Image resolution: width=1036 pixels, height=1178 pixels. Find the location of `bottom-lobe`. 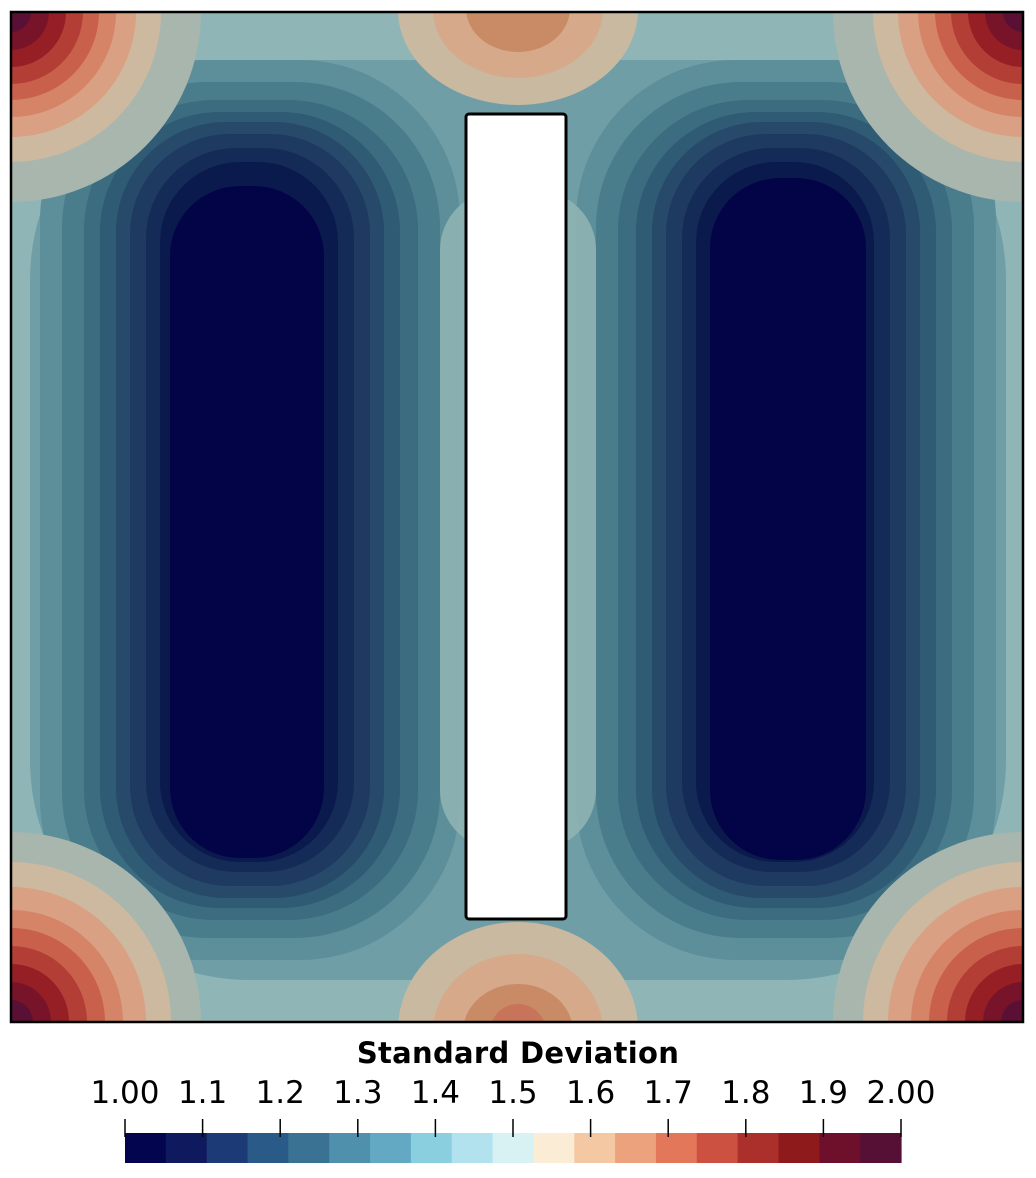

bottom-lobe is located at coordinates (518, 972).